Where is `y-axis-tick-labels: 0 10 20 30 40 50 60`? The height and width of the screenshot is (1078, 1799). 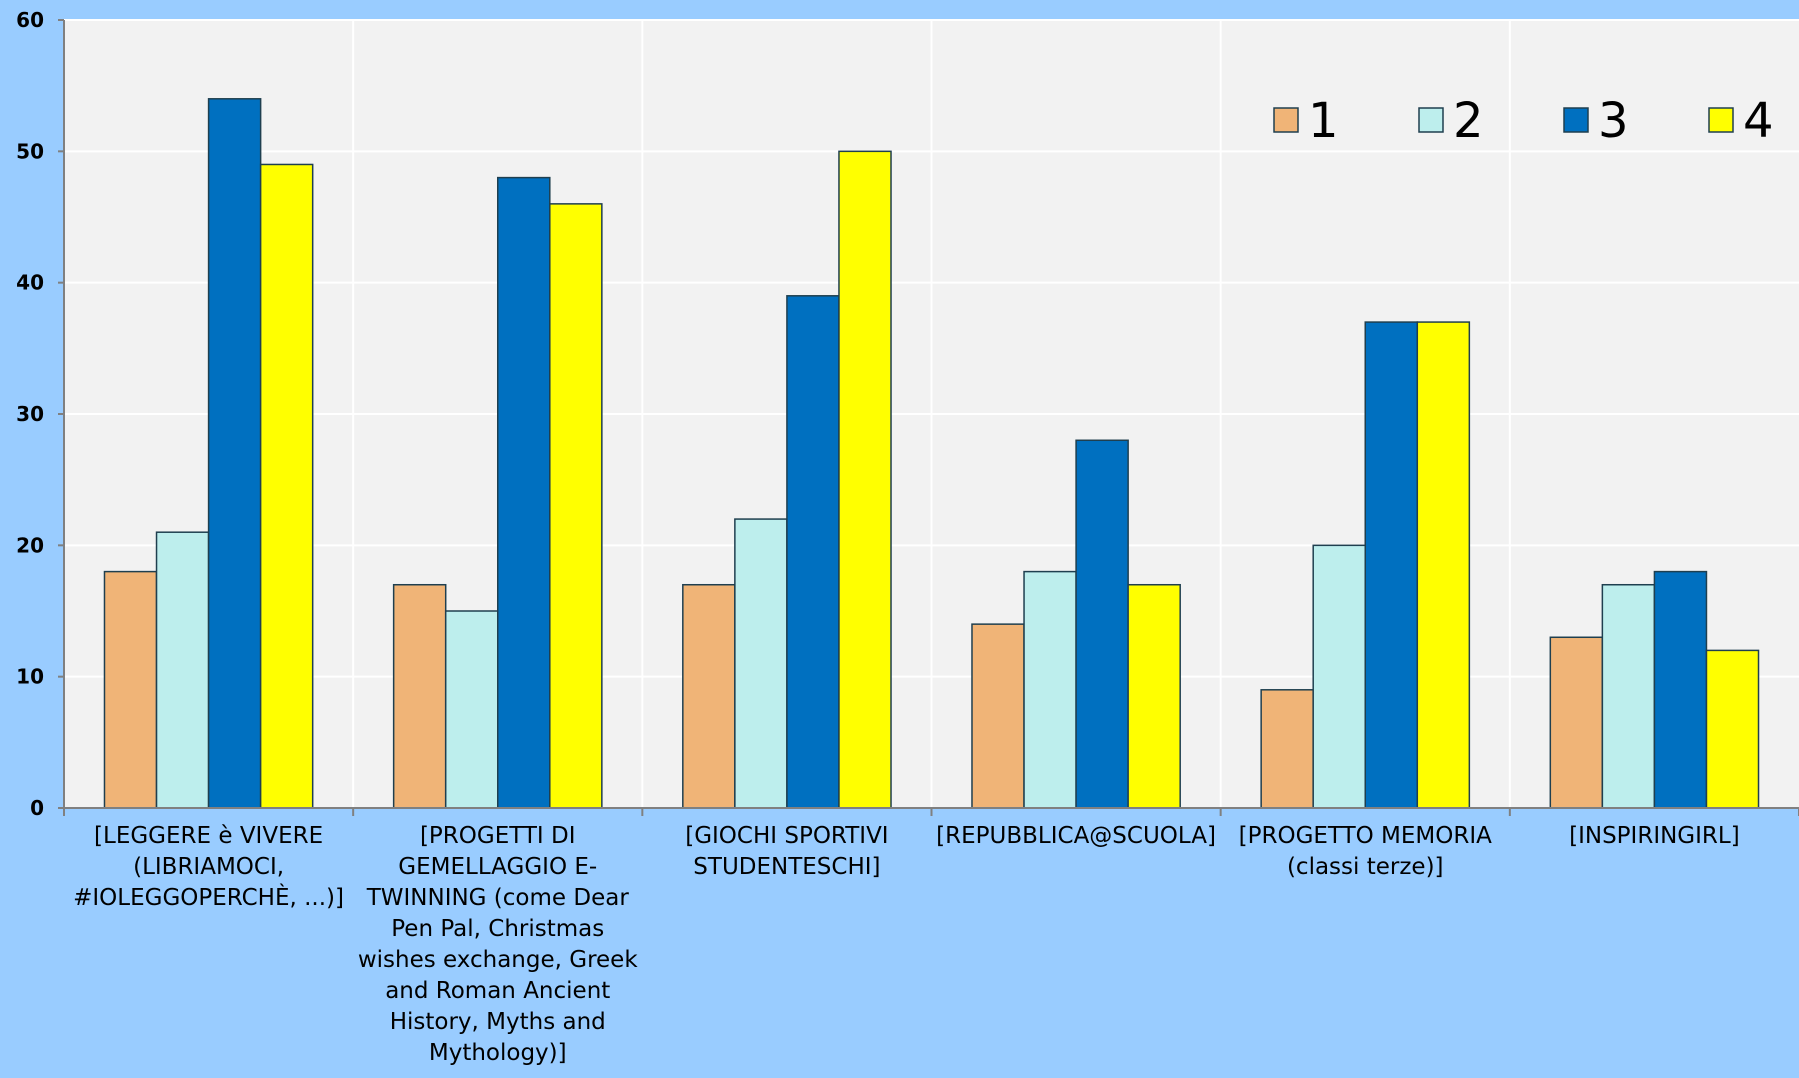
y-axis-tick-labels: 0 10 20 30 40 50 60 is located at coordinates (30, 414).